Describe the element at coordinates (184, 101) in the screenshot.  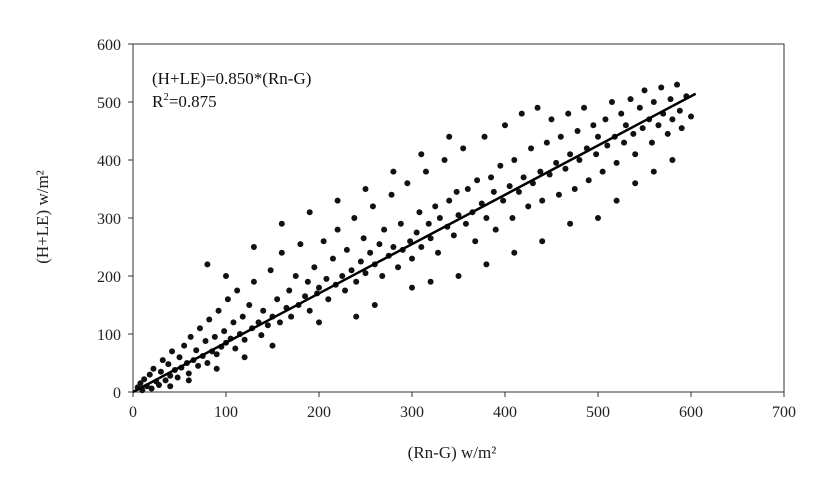
I see `r2-annotation: R2=0.875` at that location.